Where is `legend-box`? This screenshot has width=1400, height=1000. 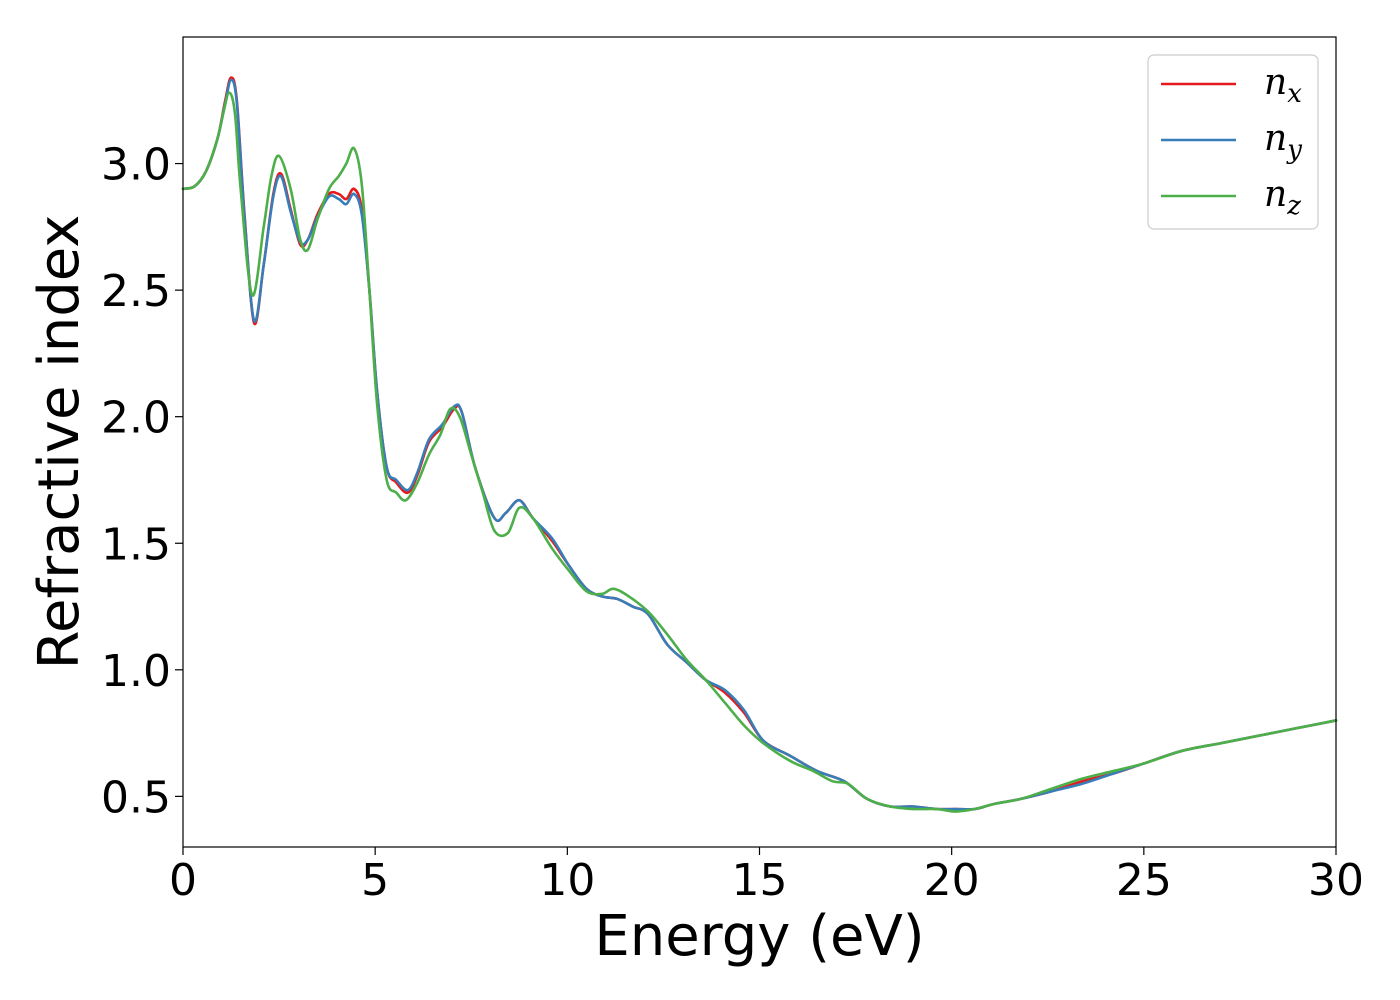 legend-box is located at coordinates (1233, 142).